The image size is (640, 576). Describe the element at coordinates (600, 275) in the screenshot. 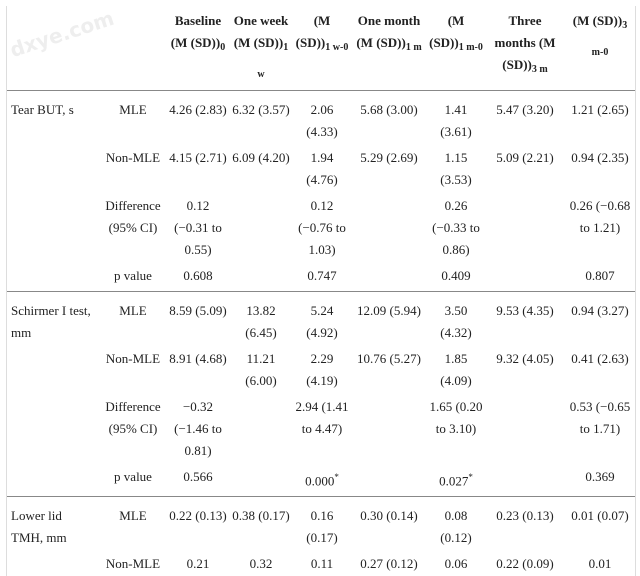

I see `data-cell: 0.807` at that location.